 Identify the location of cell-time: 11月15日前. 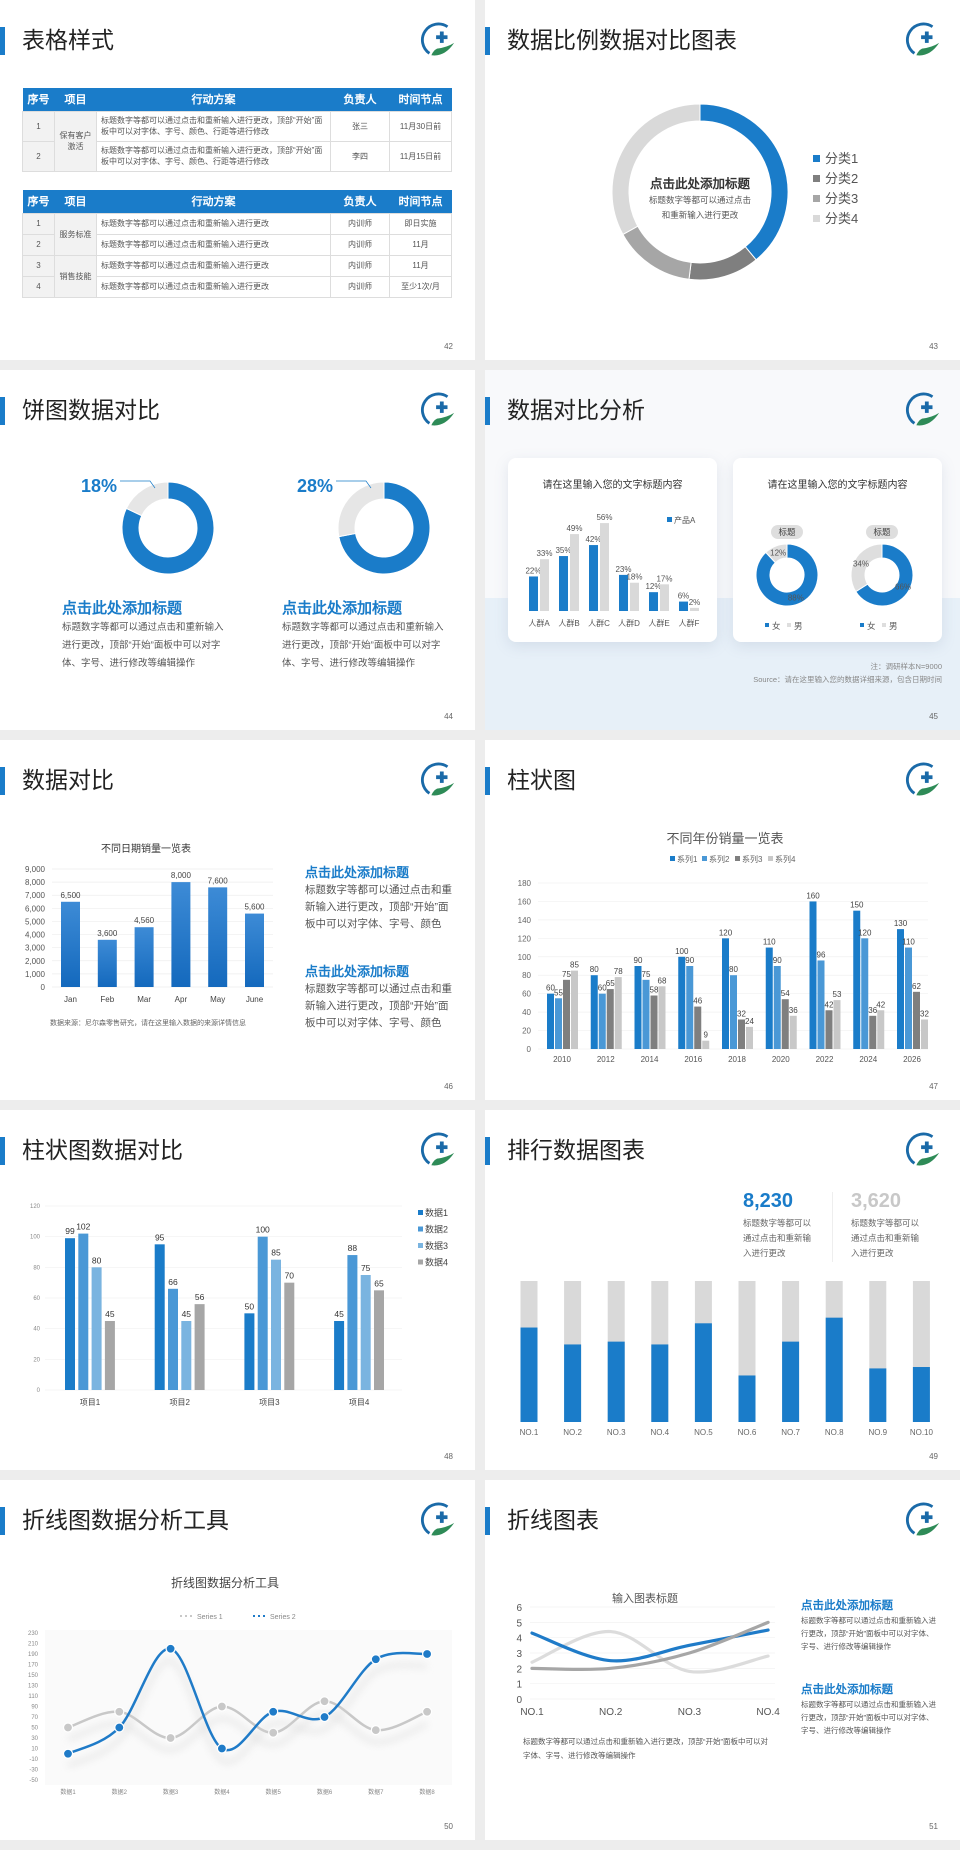
(420, 156).